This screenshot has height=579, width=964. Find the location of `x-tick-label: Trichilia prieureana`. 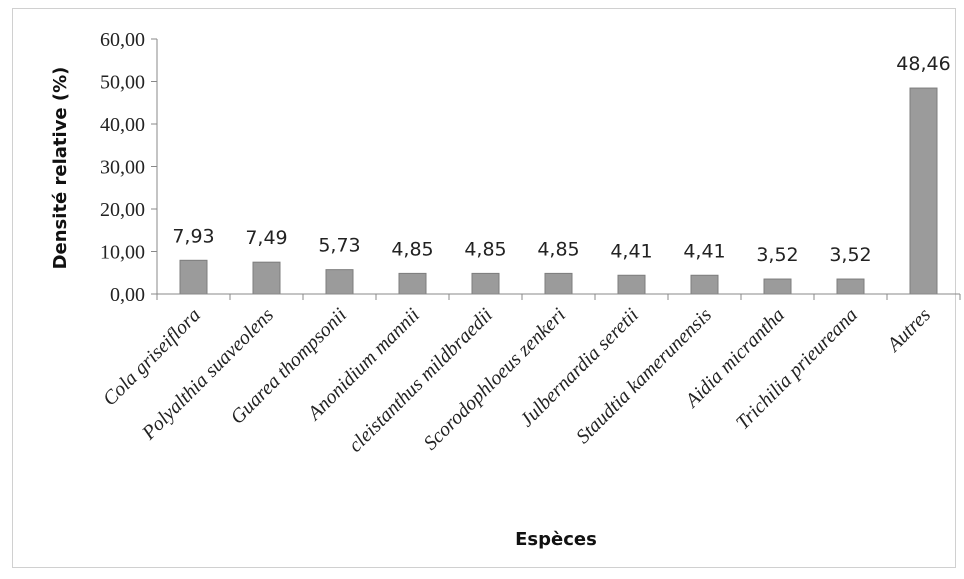

x-tick-label: Trichilia prieureana is located at coordinates (797, 369).